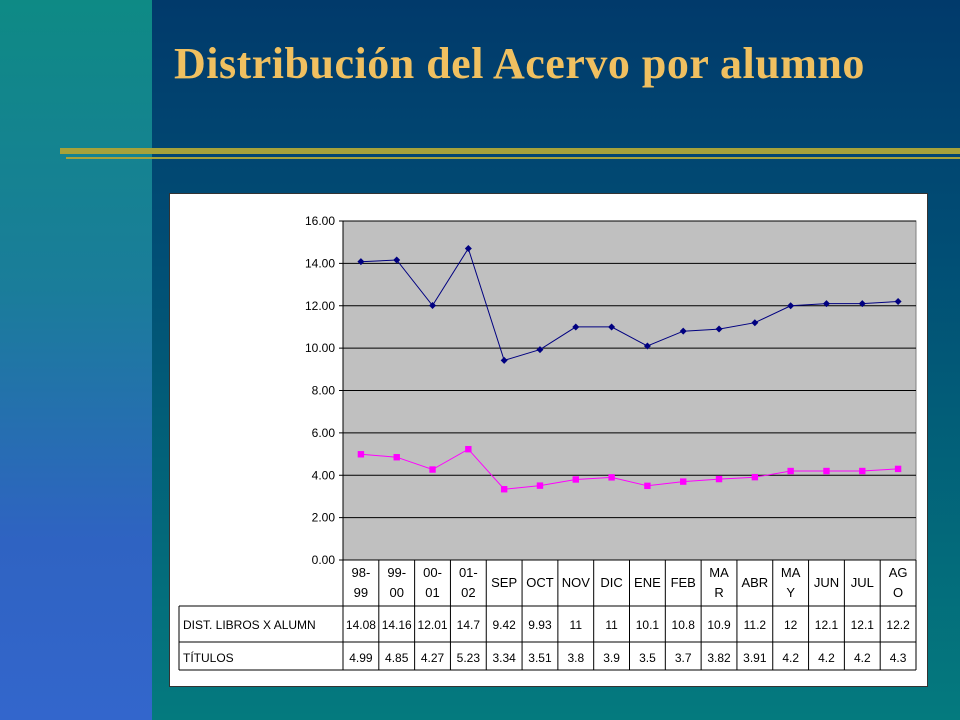 The width and height of the screenshot is (960, 720). What do you see at coordinates (791, 625) in the screenshot?
I see `table-value-cell: 12` at bounding box center [791, 625].